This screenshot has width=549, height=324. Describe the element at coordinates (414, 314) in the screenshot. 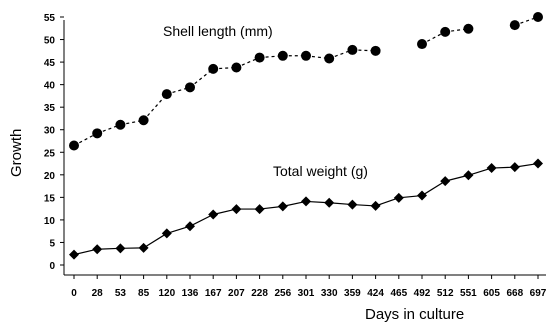

I see `x-axis-label: Days in culture` at that location.